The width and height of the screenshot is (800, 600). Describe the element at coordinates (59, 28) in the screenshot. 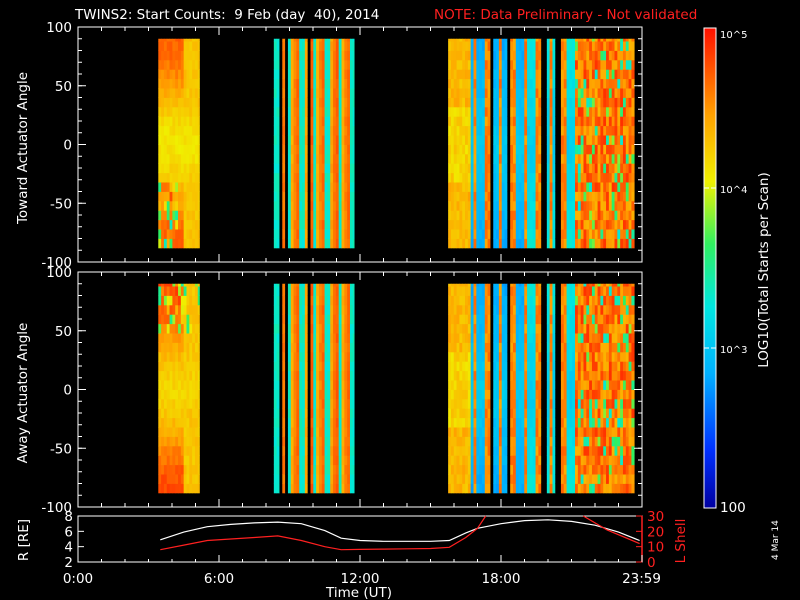

I see `ytick-label: 100` at that location.